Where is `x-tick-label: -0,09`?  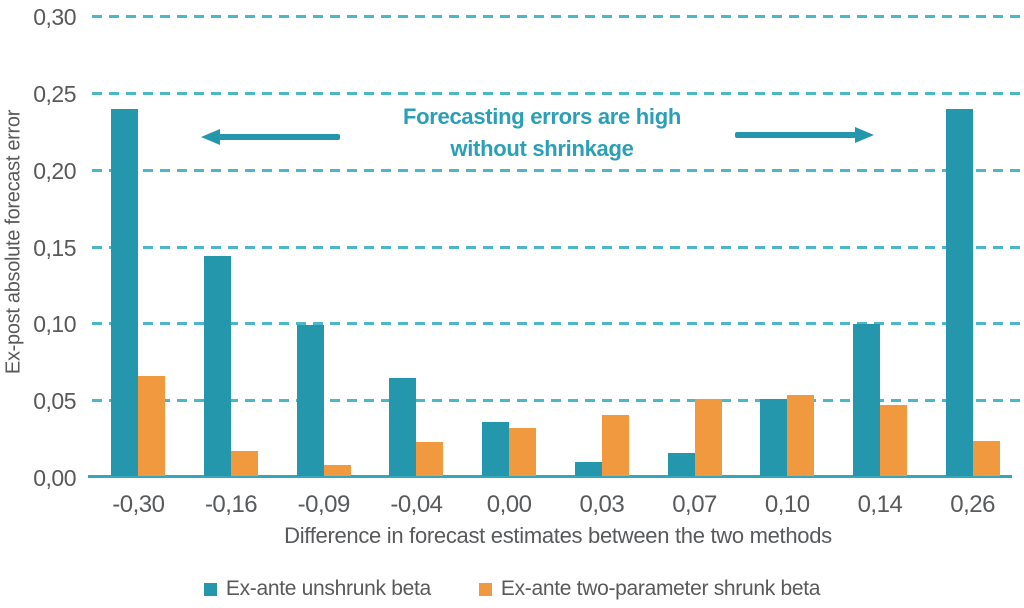
x-tick-label: -0,09 is located at coordinates (324, 504).